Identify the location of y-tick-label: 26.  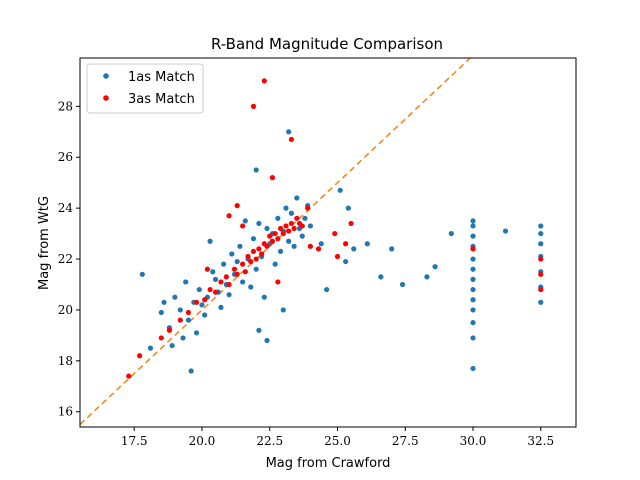
(65, 157).